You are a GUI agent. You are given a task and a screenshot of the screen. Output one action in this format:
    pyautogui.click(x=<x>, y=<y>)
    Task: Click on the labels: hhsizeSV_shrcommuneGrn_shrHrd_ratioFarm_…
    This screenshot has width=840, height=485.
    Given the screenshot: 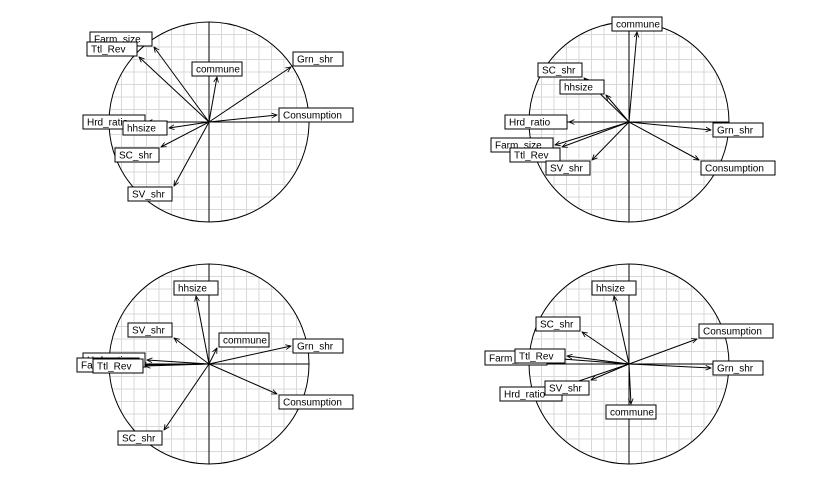 What is the action you would take?
    pyautogui.click(x=215, y=363)
    